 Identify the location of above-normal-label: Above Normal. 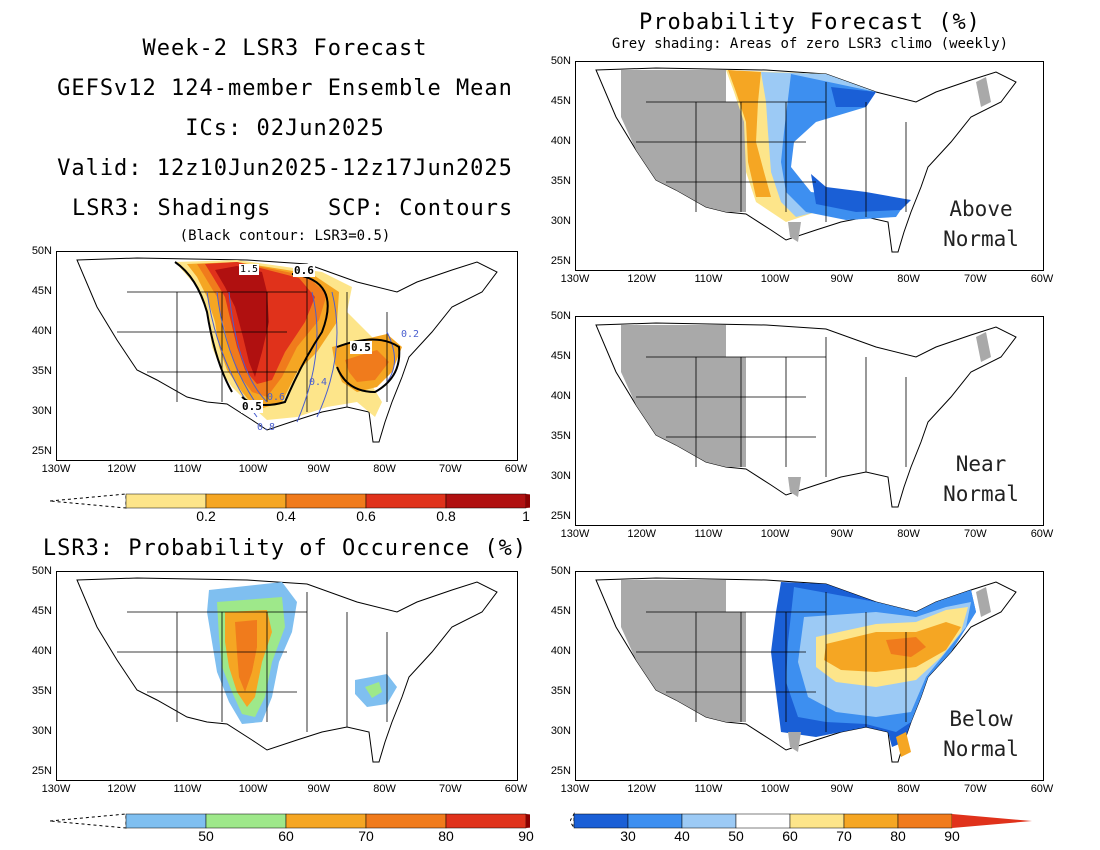
(981, 224).